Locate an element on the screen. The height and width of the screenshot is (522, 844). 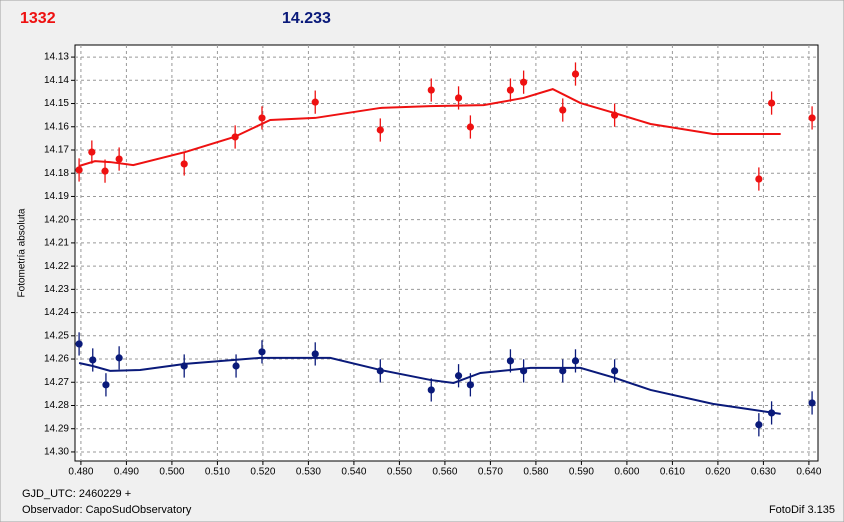
y-tick-label: 14.30 is located at coordinates (56, 452).